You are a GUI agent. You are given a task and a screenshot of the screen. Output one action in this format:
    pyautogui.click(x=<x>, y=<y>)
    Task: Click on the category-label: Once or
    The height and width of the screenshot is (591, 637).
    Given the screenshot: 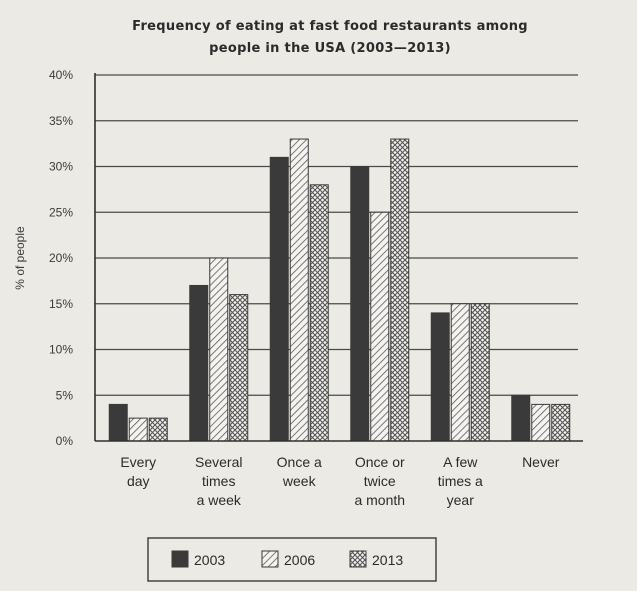 What is the action you would take?
    pyautogui.click(x=380, y=462)
    